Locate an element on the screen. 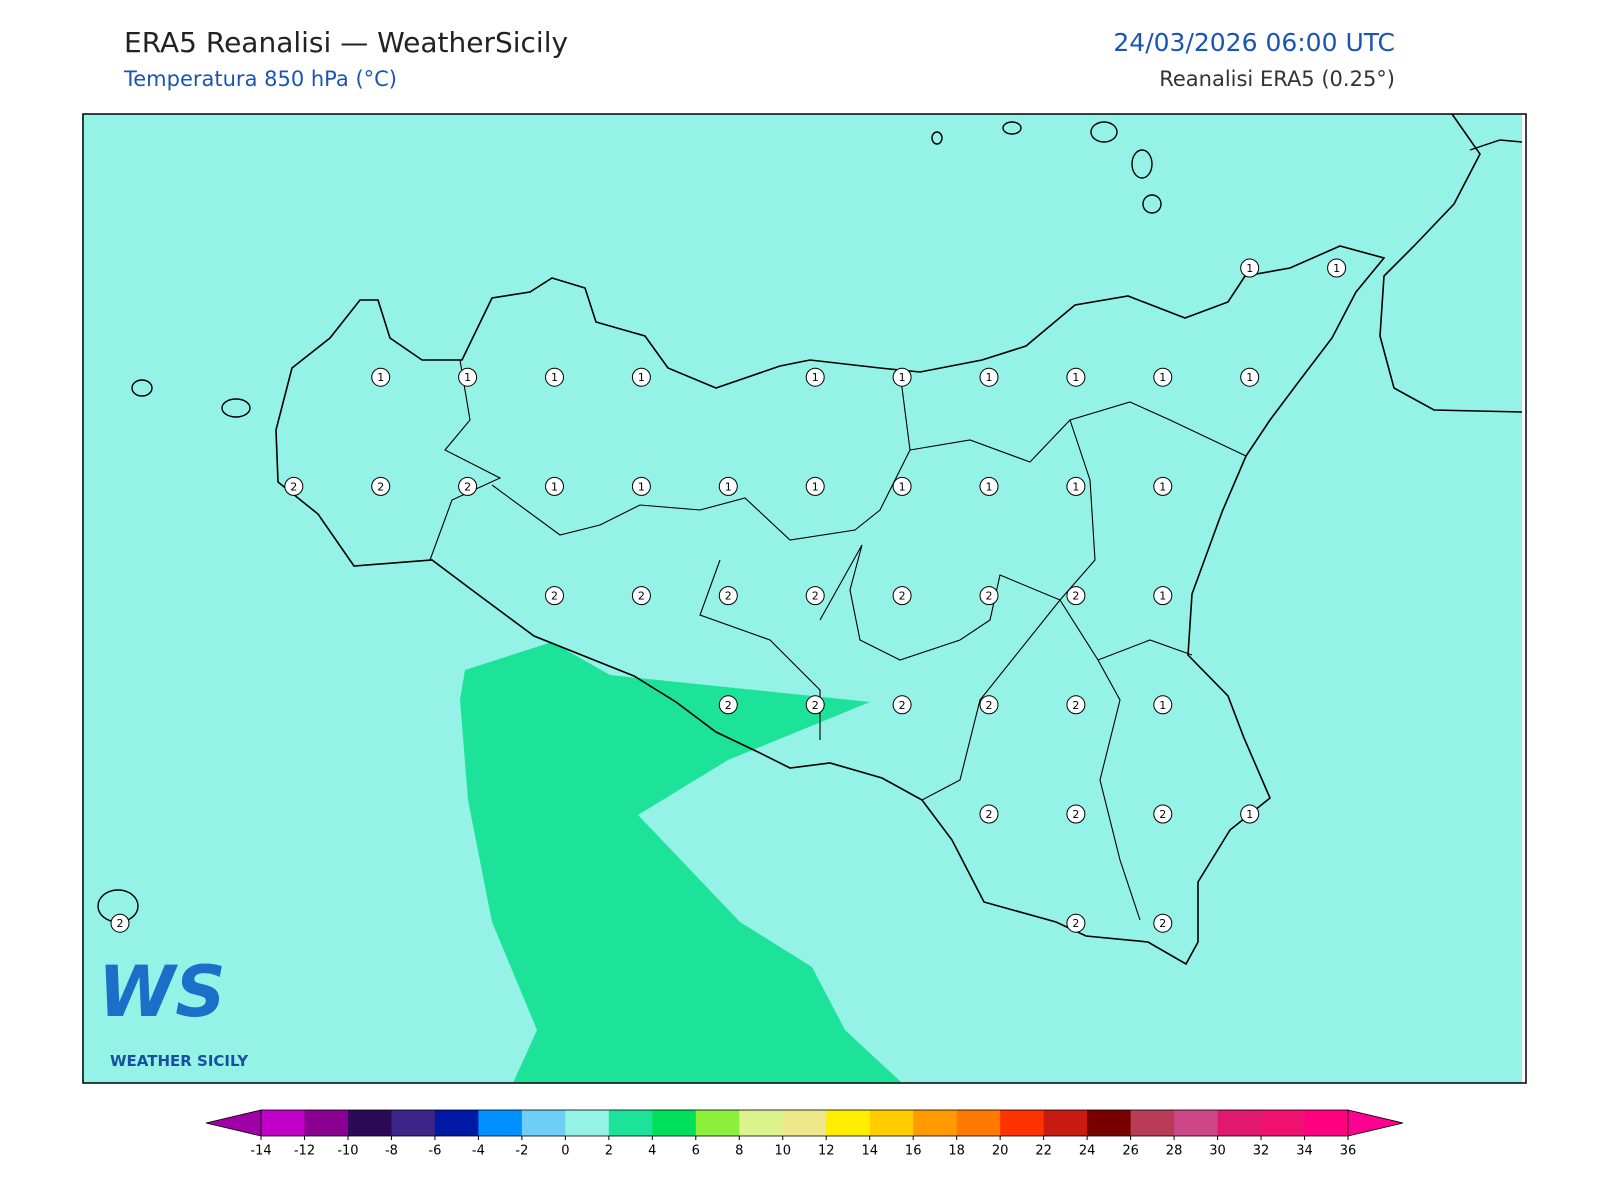 The image size is (1600, 1204). colorbar-tick-label: 6 is located at coordinates (696, 1151).